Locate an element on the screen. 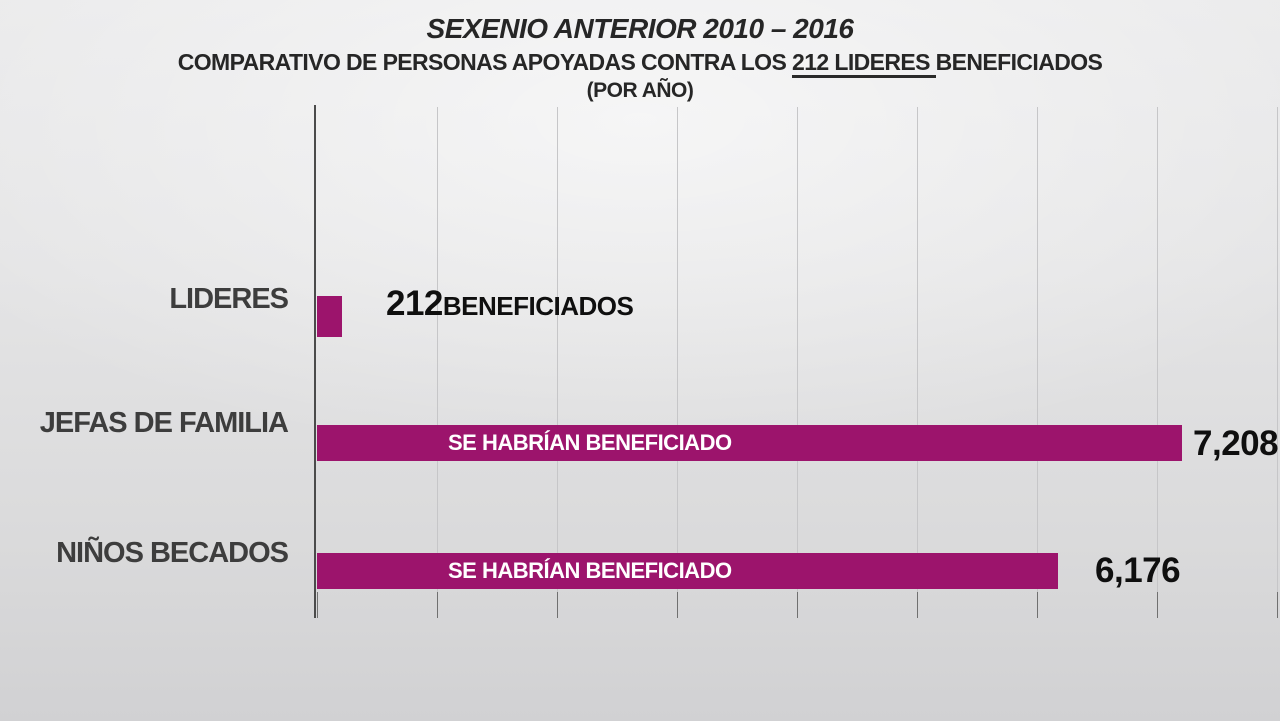 This screenshot has height=721, width=1280. value-suffix: BENEFICIADOS is located at coordinates (538, 306).